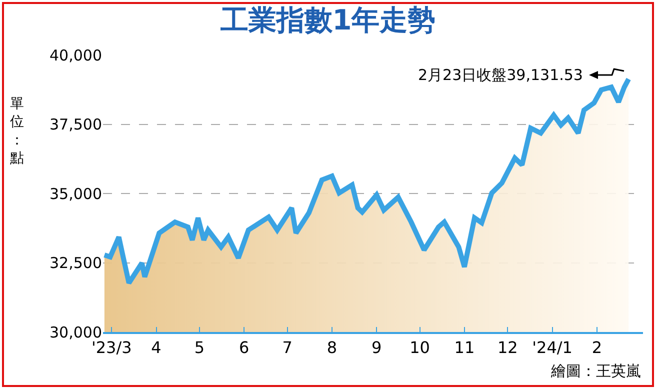  What do you see at coordinates (377, 348) in the screenshot?
I see `x-tick-label: 9` at bounding box center [377, 348].